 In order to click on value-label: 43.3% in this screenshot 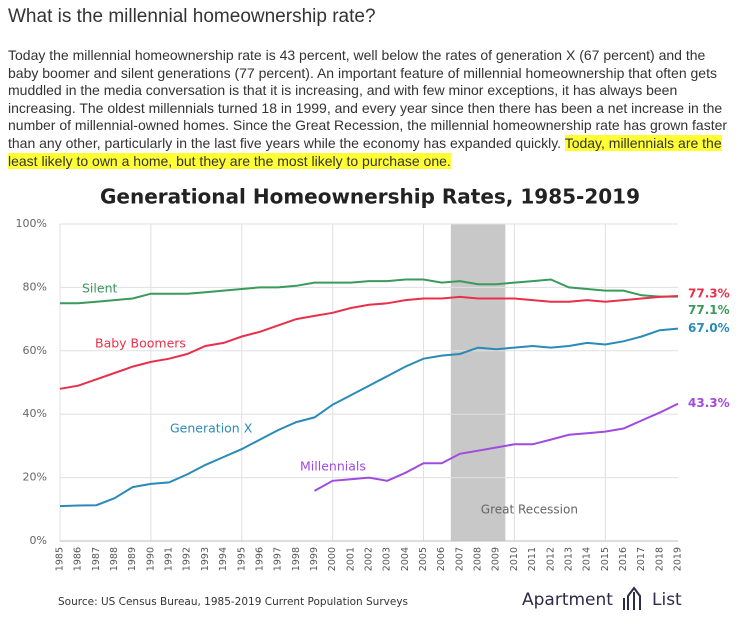, I will do `click(709, 403)`.